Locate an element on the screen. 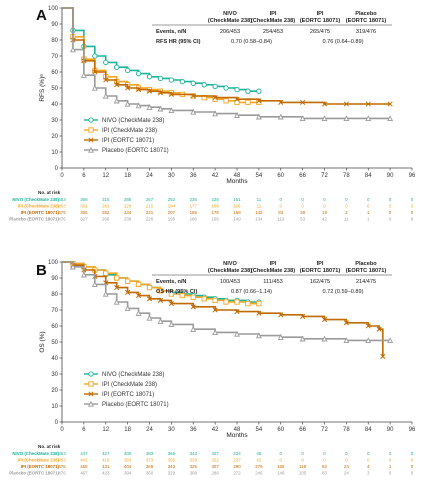  risk-value: 329 is located at coordinates (172, 473).